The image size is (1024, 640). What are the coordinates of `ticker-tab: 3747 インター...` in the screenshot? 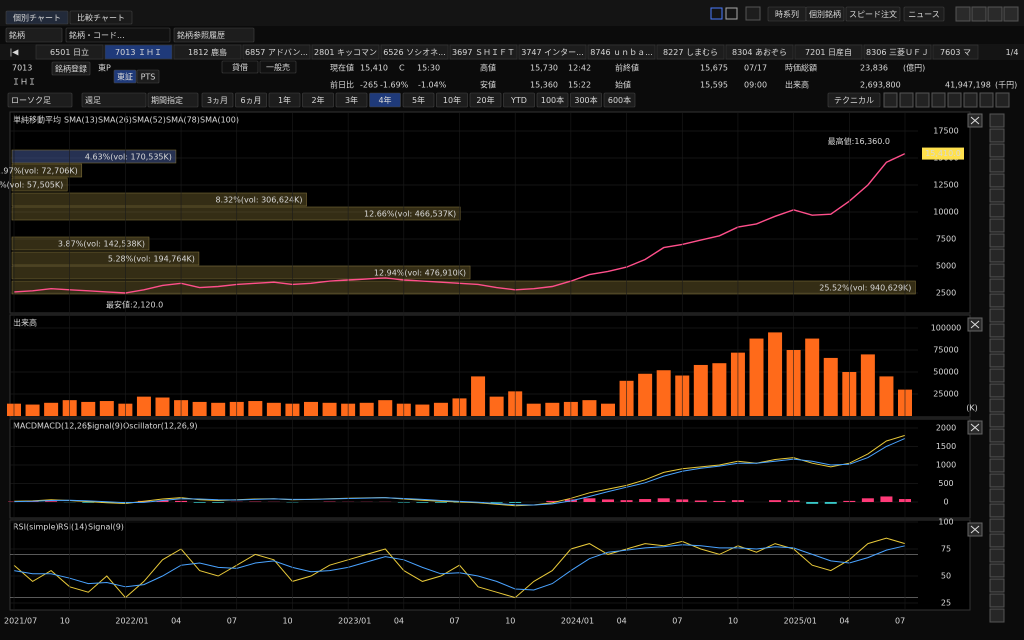 It's located at (552, 52).